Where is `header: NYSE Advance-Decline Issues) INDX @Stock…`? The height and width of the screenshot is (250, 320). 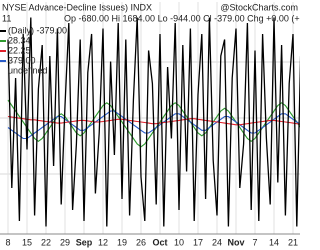 header: NYSE Advance-Decline Issues) INDX @Stock… is located at coordinates (151, 12).